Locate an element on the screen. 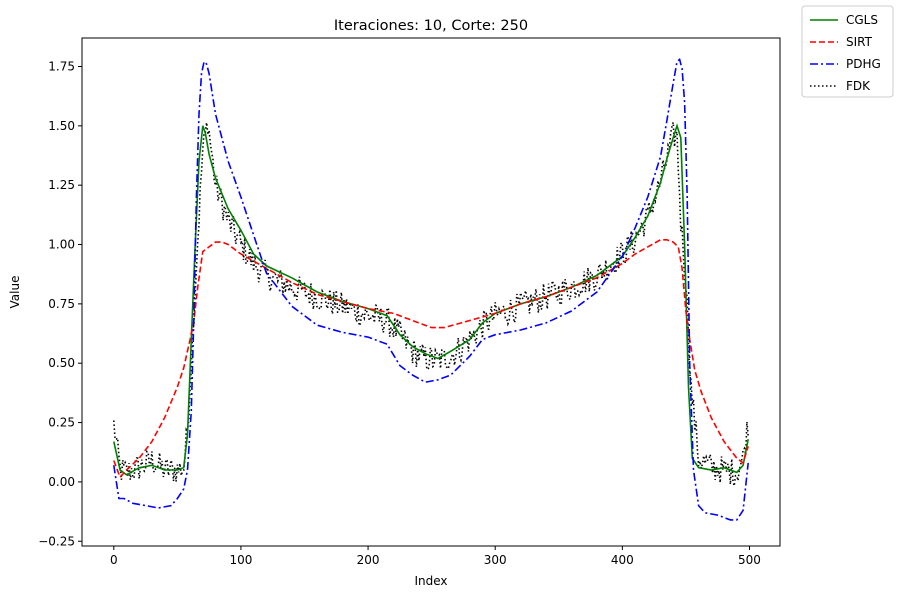  y-tick-label: 1.75 is located at coordinates (61, 66).